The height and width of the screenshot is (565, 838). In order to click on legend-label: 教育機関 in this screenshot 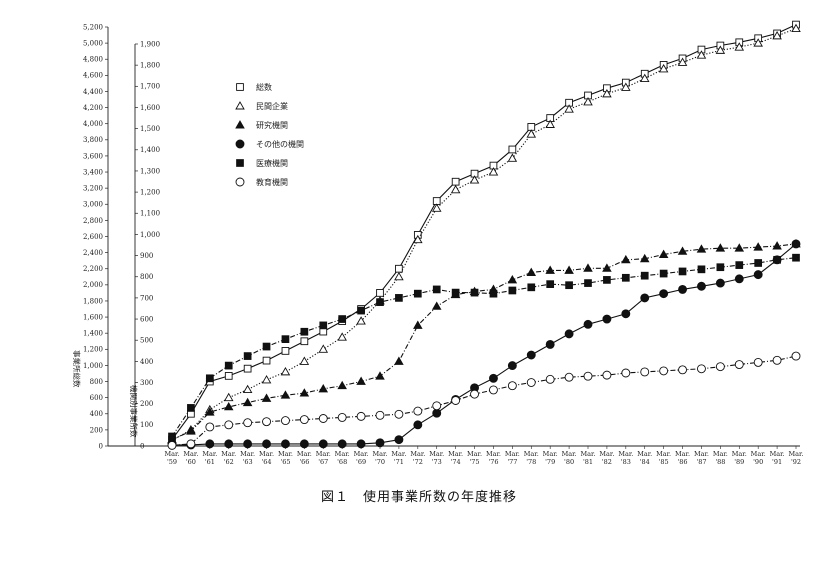, I will do `click(272, 182)`.